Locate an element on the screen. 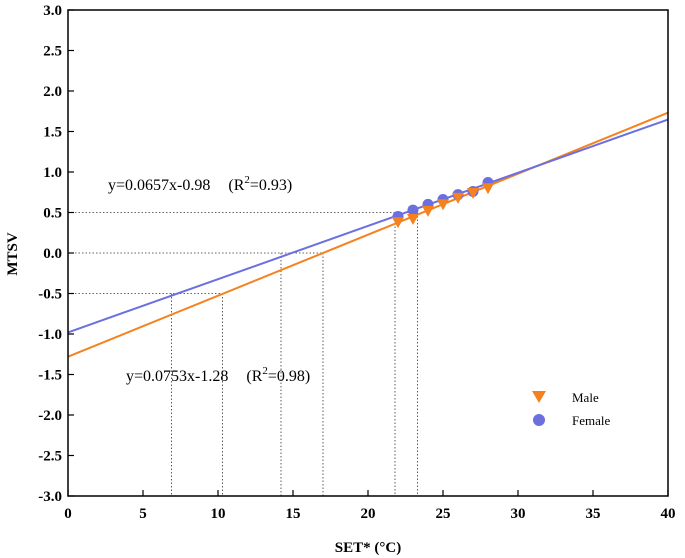 The width and height of the screenshot is (685, 558). male-equation: y=0.0753x-1.28 (R2=0.98) is located at coordinates (218, 375).